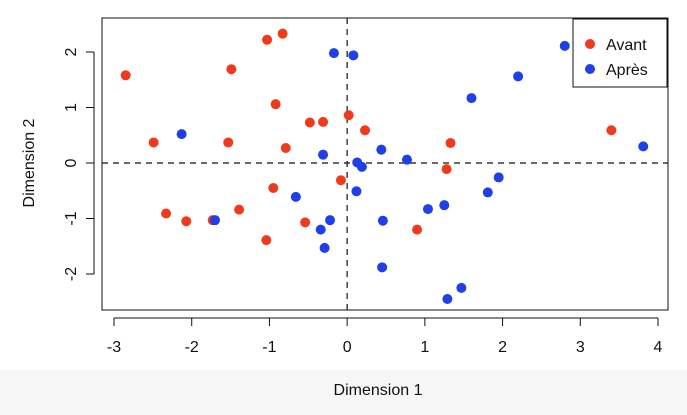  I want to click on y-axis-label: Dimension 2, so click(29, 162).